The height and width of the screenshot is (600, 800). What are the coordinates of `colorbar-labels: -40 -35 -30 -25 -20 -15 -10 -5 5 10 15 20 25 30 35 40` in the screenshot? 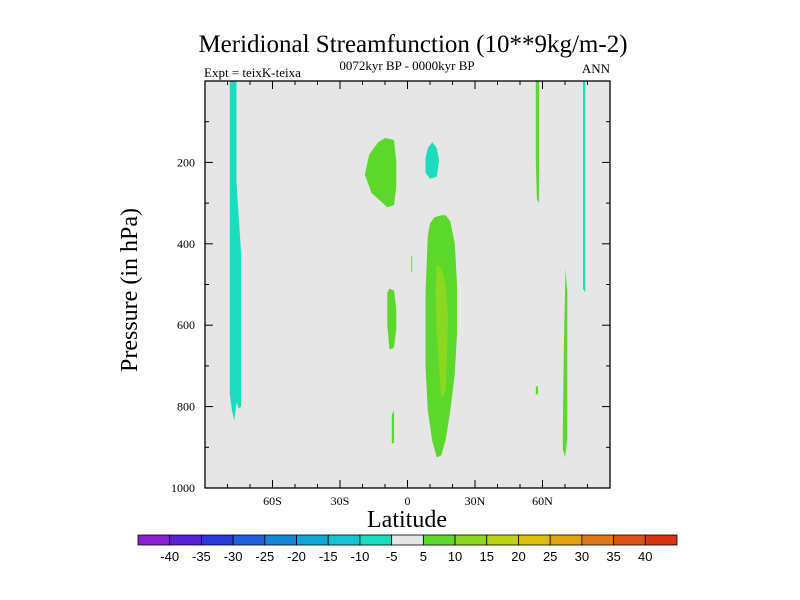 It's located at (406, 556).